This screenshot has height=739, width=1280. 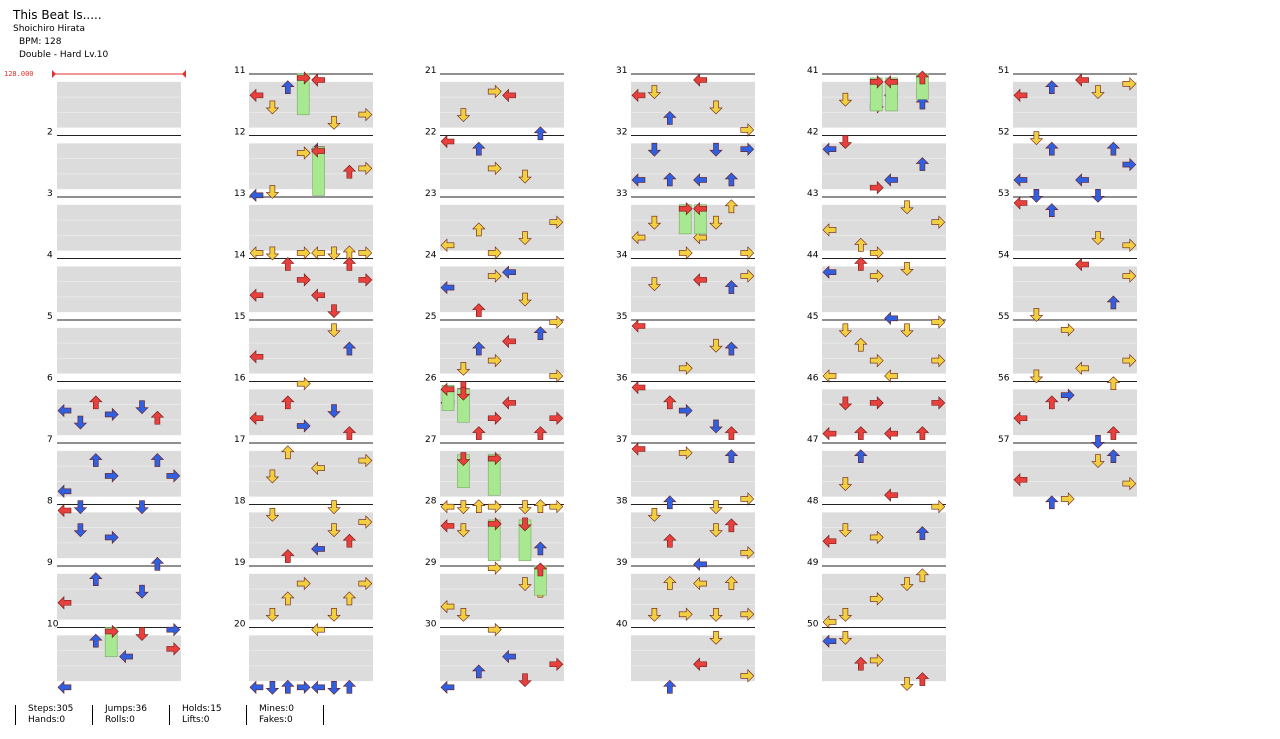 I want to click on measure-number: 20, so click(x=240, y=625).